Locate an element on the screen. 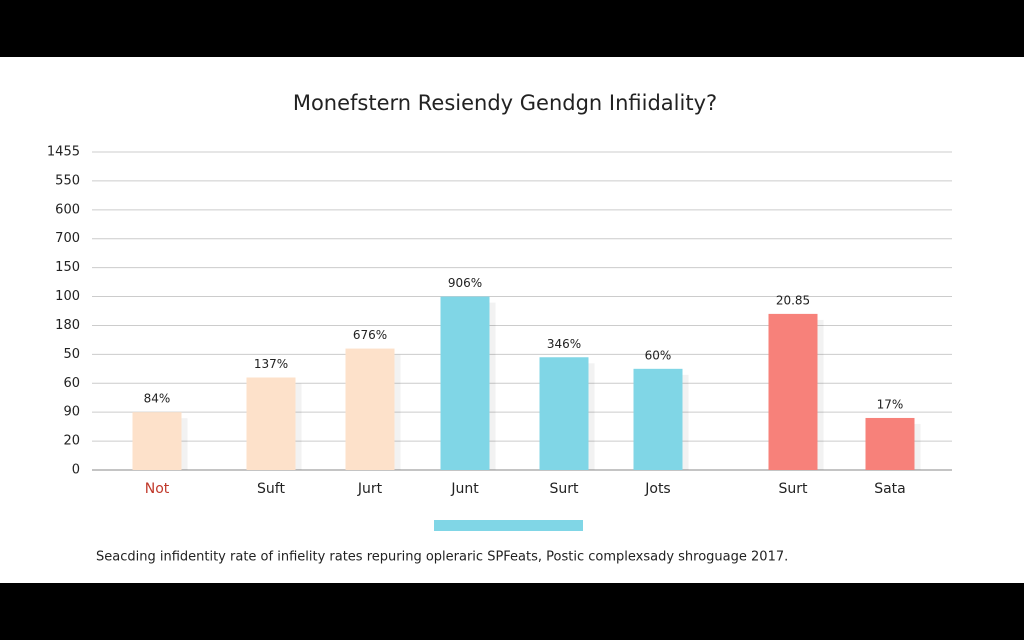  y-tick-label: 700 is located at coordinates (67, 238).